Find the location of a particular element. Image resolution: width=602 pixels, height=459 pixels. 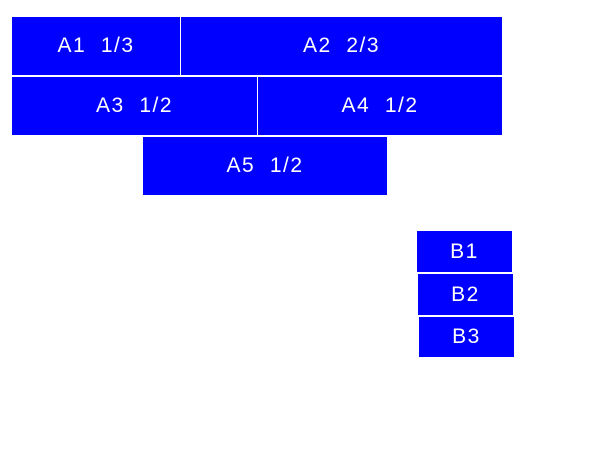

box-a2: A2 2/3 is located at coordinates (341, 46).